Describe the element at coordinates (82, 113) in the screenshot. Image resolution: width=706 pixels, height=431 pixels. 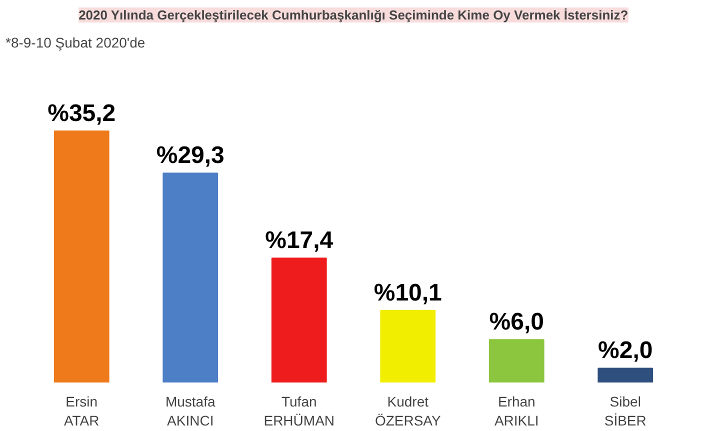
I see `data-label: %35,2` at that location.